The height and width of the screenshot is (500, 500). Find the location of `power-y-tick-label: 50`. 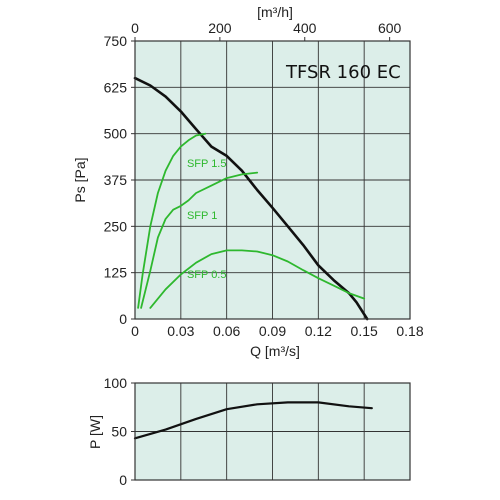

power-y-tick-label: 50 is located at coordinates (119, 432).